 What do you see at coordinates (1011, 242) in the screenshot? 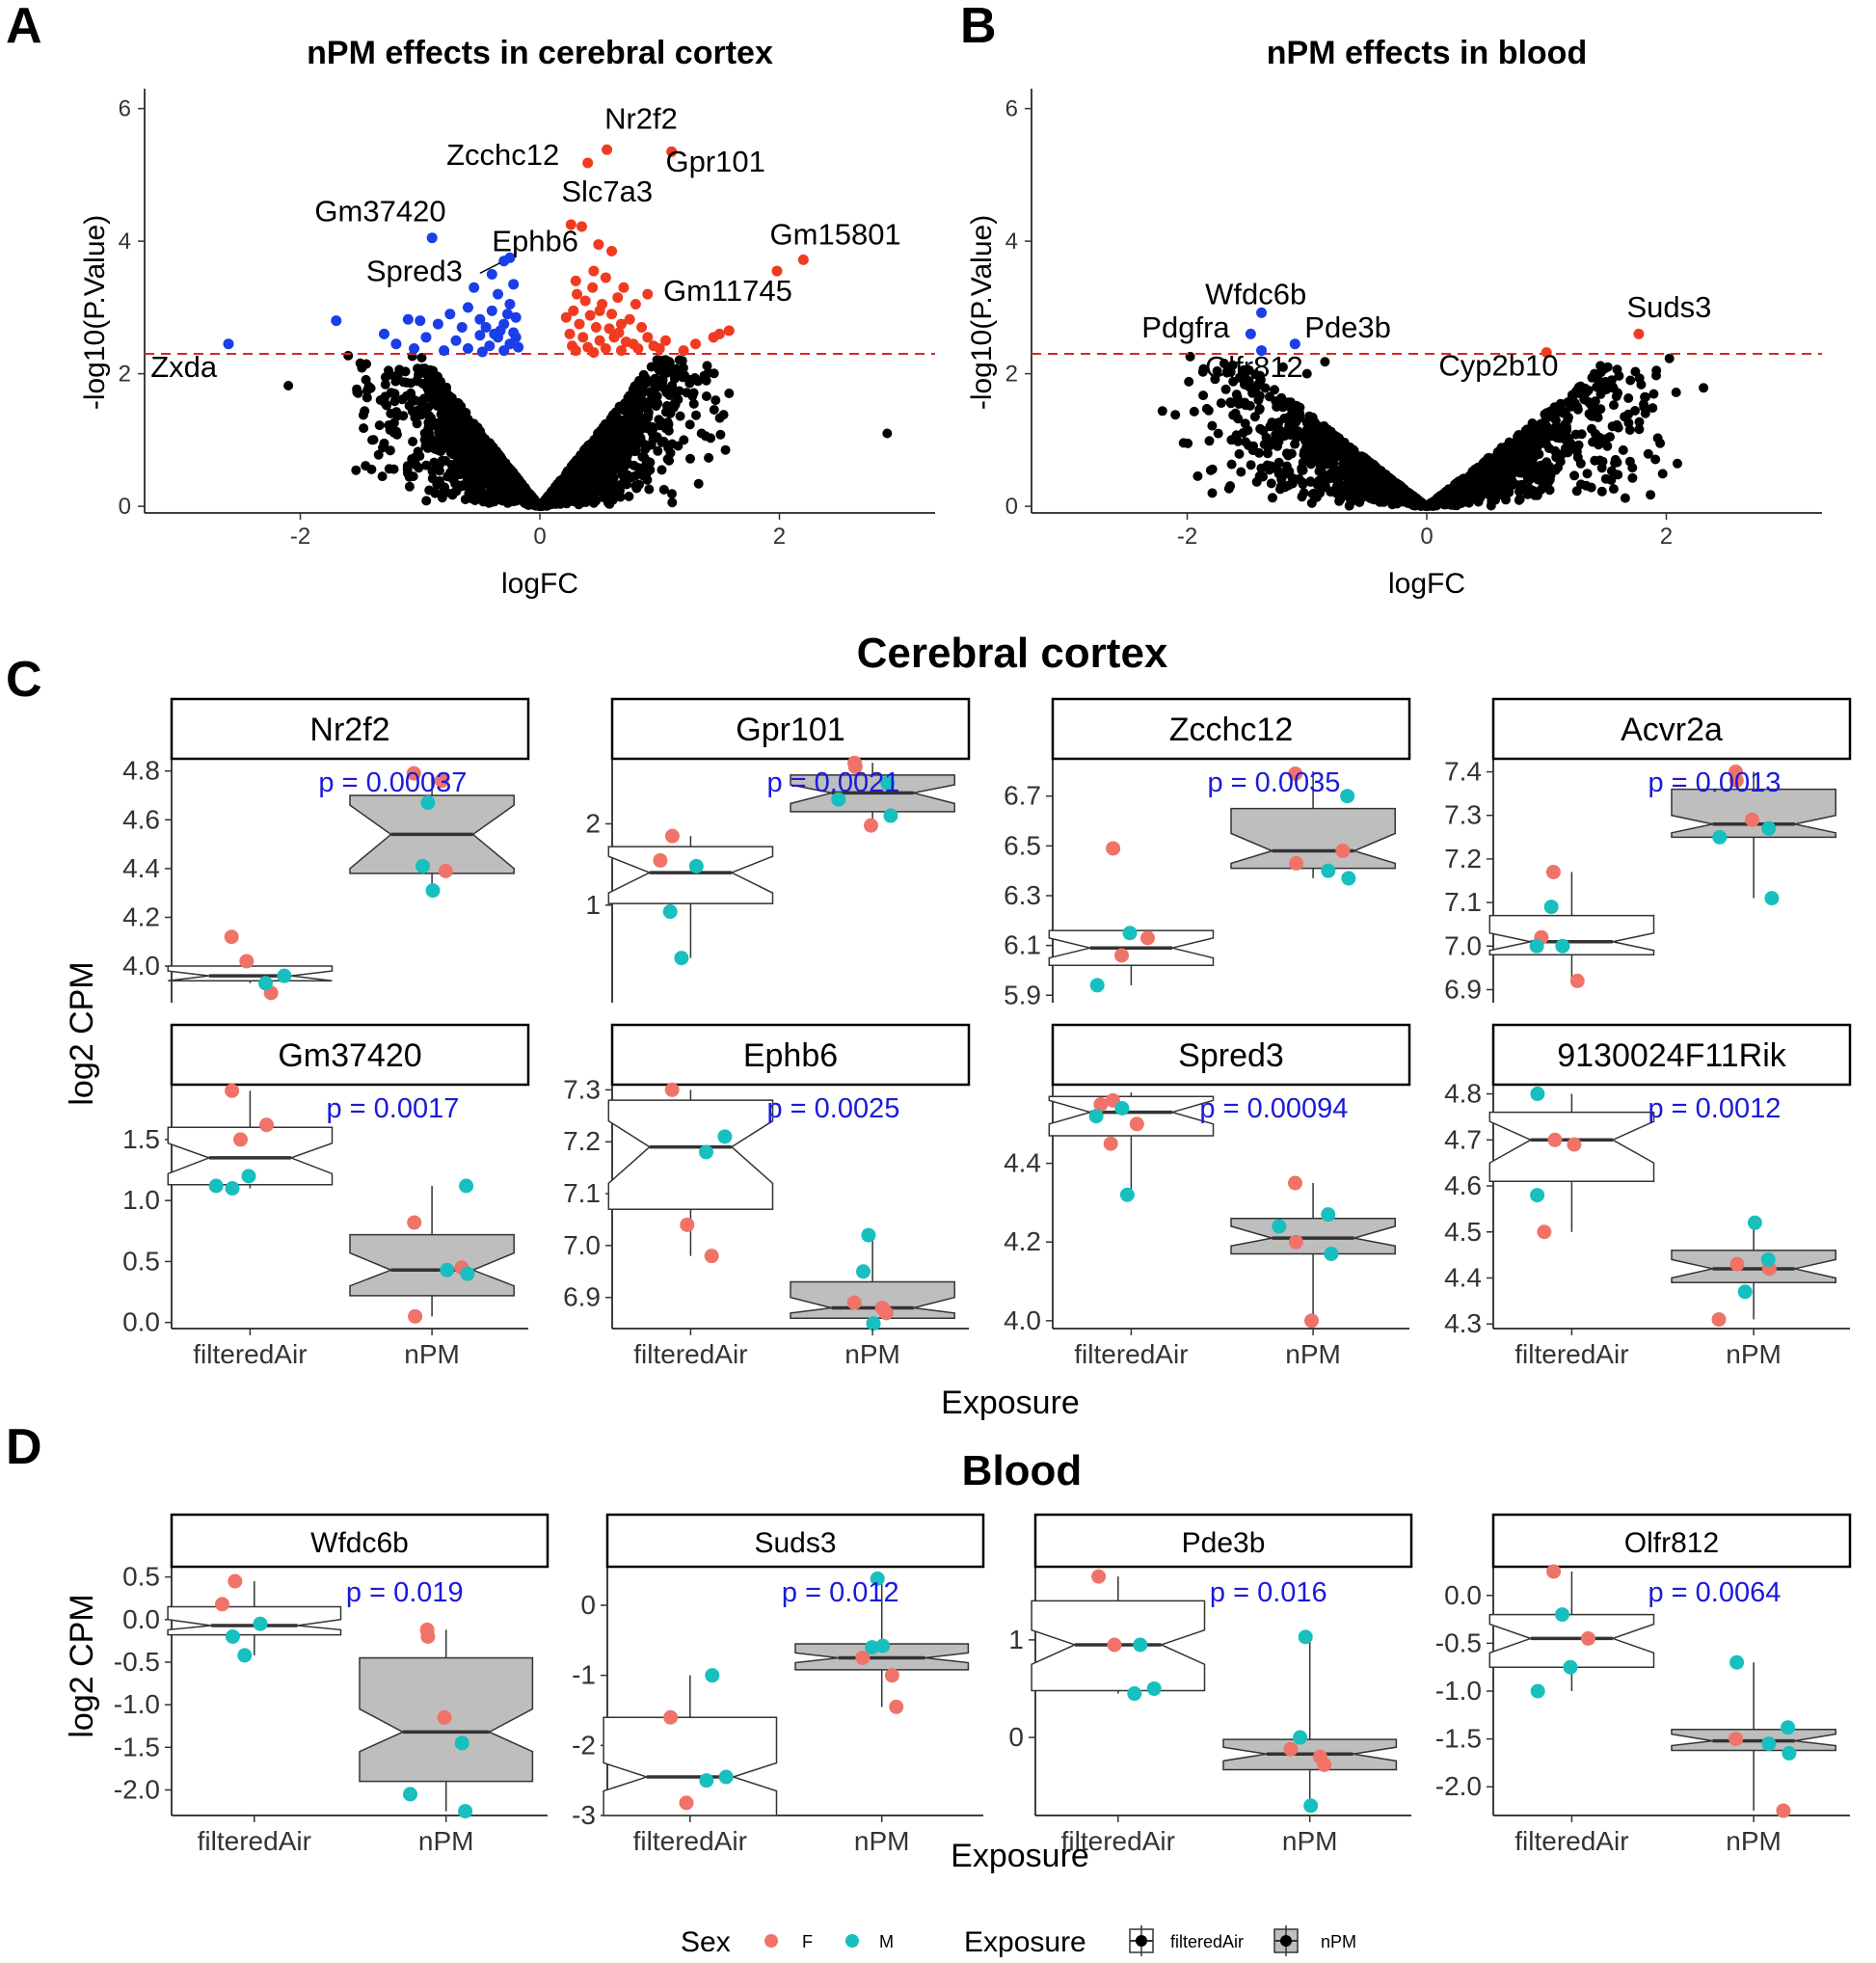
I see `y-tick-label: 4` at bounding box center [1011, 242].